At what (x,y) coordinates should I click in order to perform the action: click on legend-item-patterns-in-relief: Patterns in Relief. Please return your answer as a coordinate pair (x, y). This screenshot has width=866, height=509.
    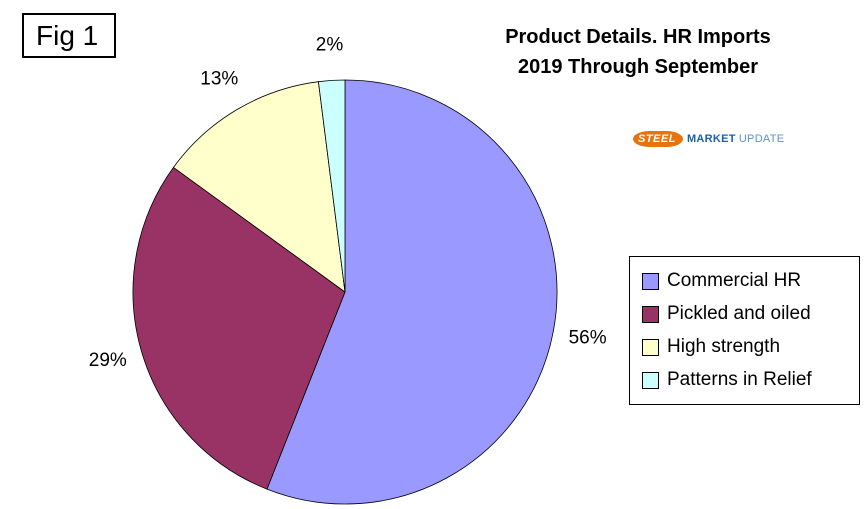
    Looking at the image, I should click on (744, 380).